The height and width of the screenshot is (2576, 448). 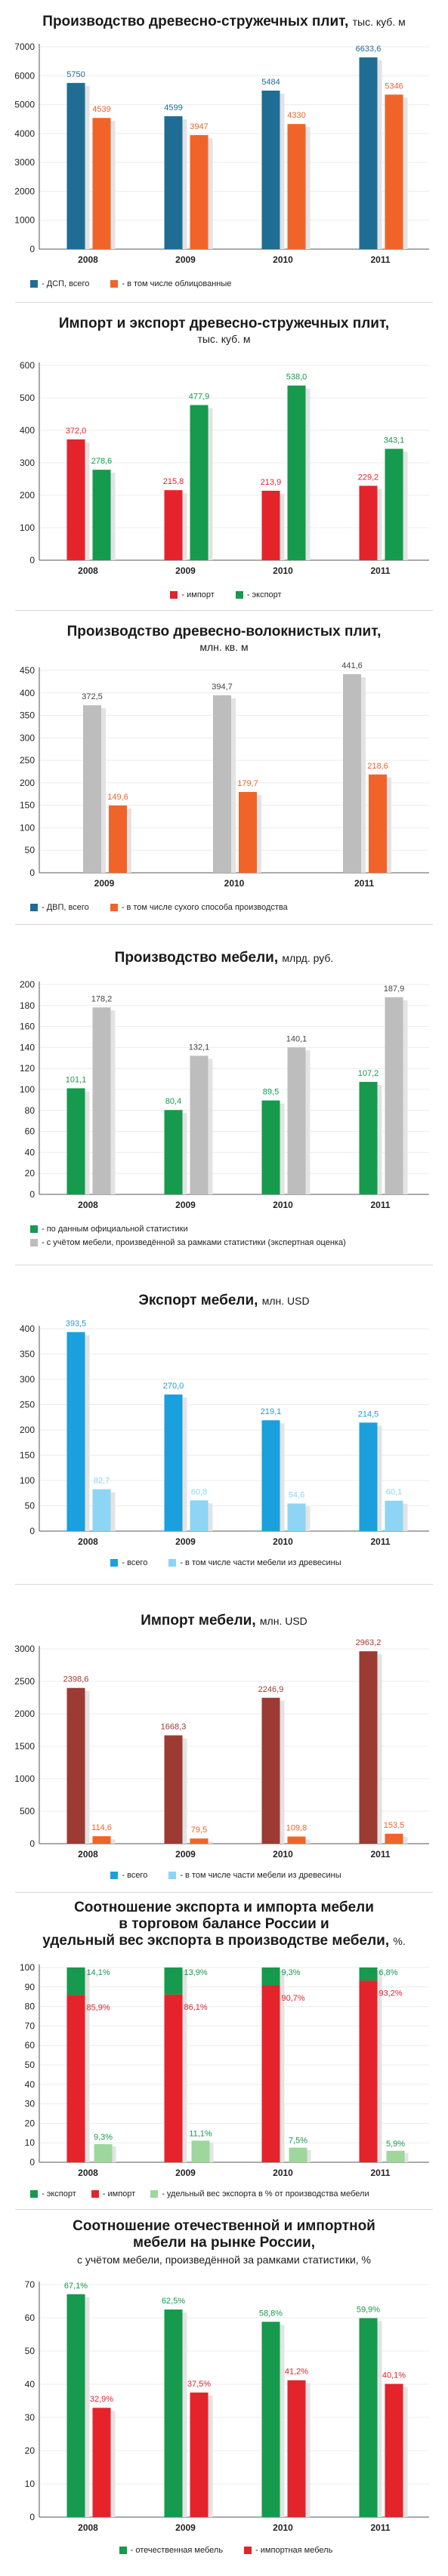 I want to click on chart-subtitle: тыс. куб. м, so click(x=224, y=339).